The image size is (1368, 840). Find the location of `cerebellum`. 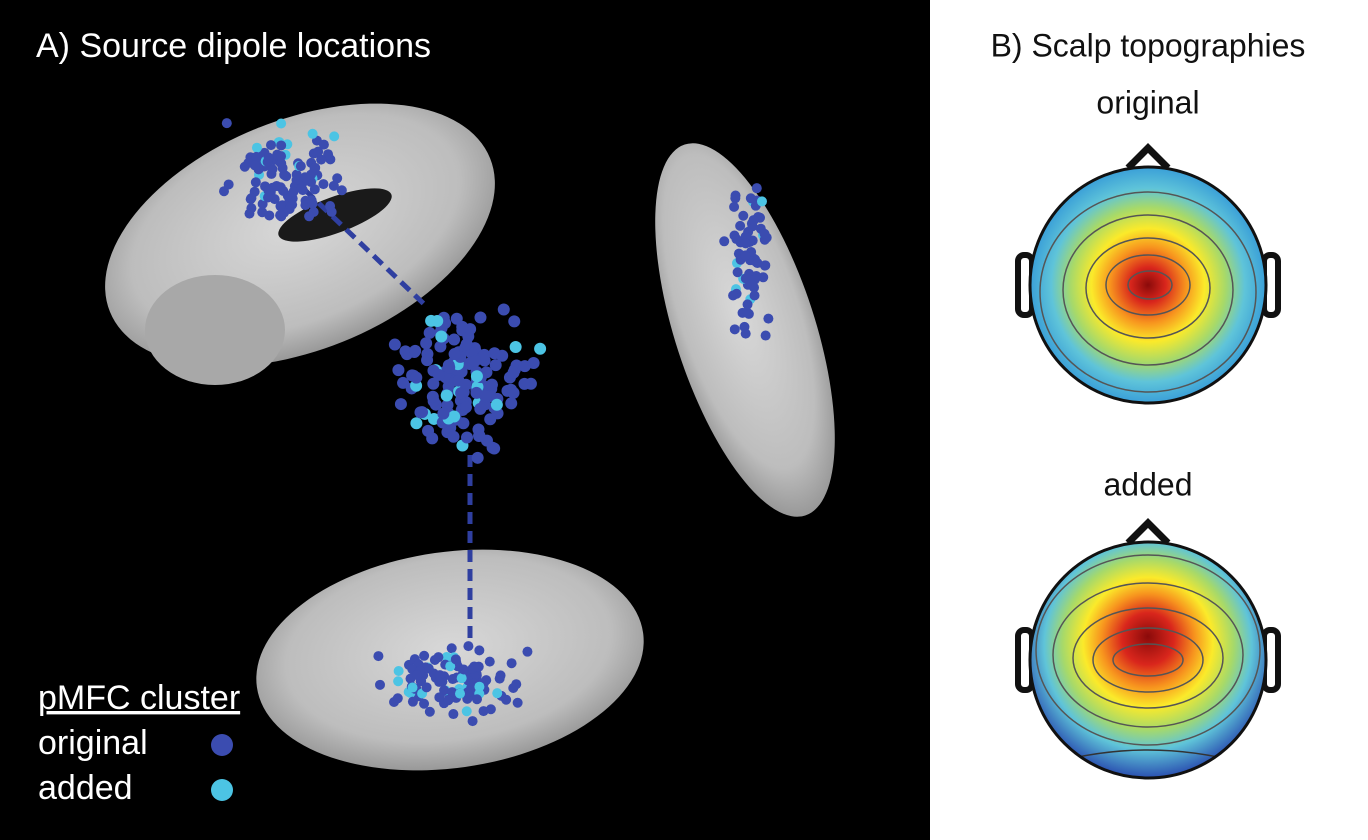

cerebellum is located at coordinates (215, 330).